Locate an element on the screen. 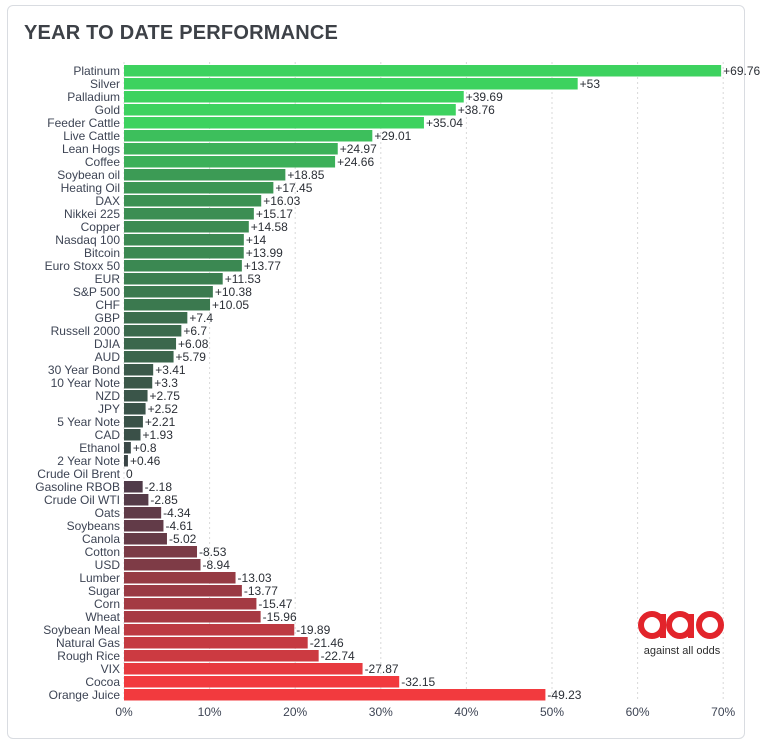  value-label: +6.7 is located at coordinates (195, 331).